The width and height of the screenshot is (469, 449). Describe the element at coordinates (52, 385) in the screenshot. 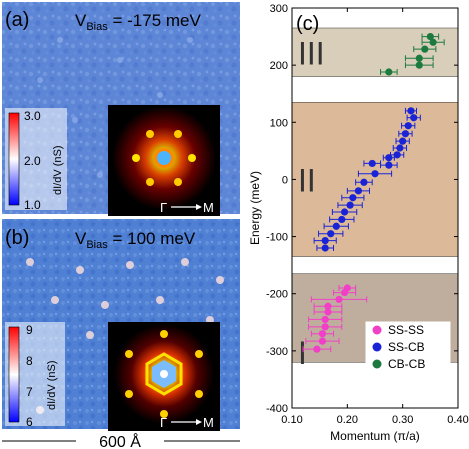

I see `colorbar-b-label: dI/dV (nS)` at that location.